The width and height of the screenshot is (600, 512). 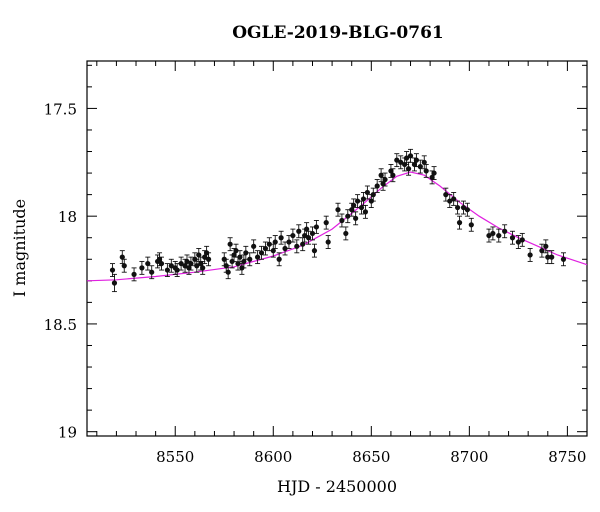 I want to click on x-tick-label: 8700, so click(x=469, y=457).